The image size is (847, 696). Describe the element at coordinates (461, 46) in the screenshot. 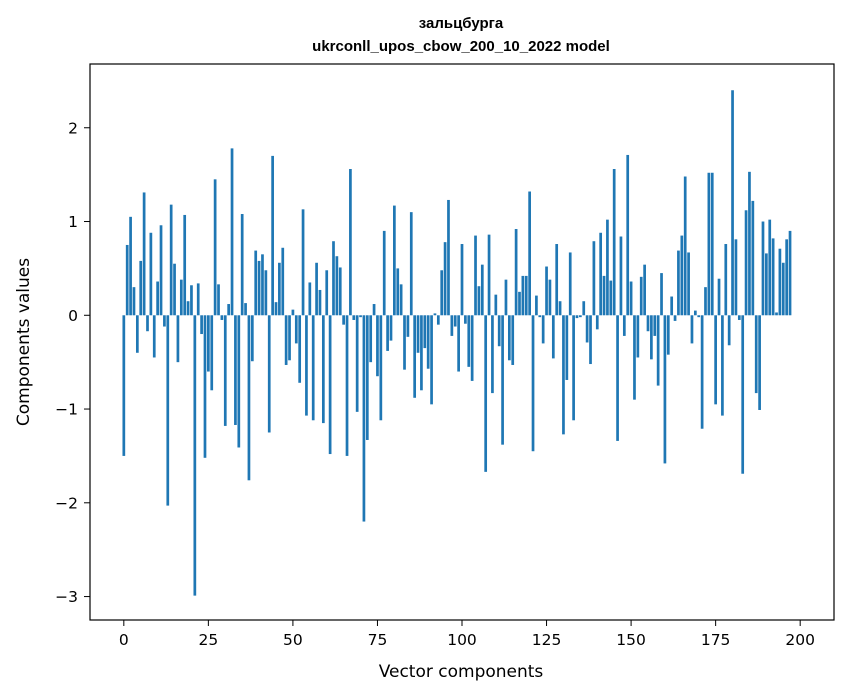

I see `chart-title-line2: ukrconll_upos_cbow_200_10_2022 model` at that location.